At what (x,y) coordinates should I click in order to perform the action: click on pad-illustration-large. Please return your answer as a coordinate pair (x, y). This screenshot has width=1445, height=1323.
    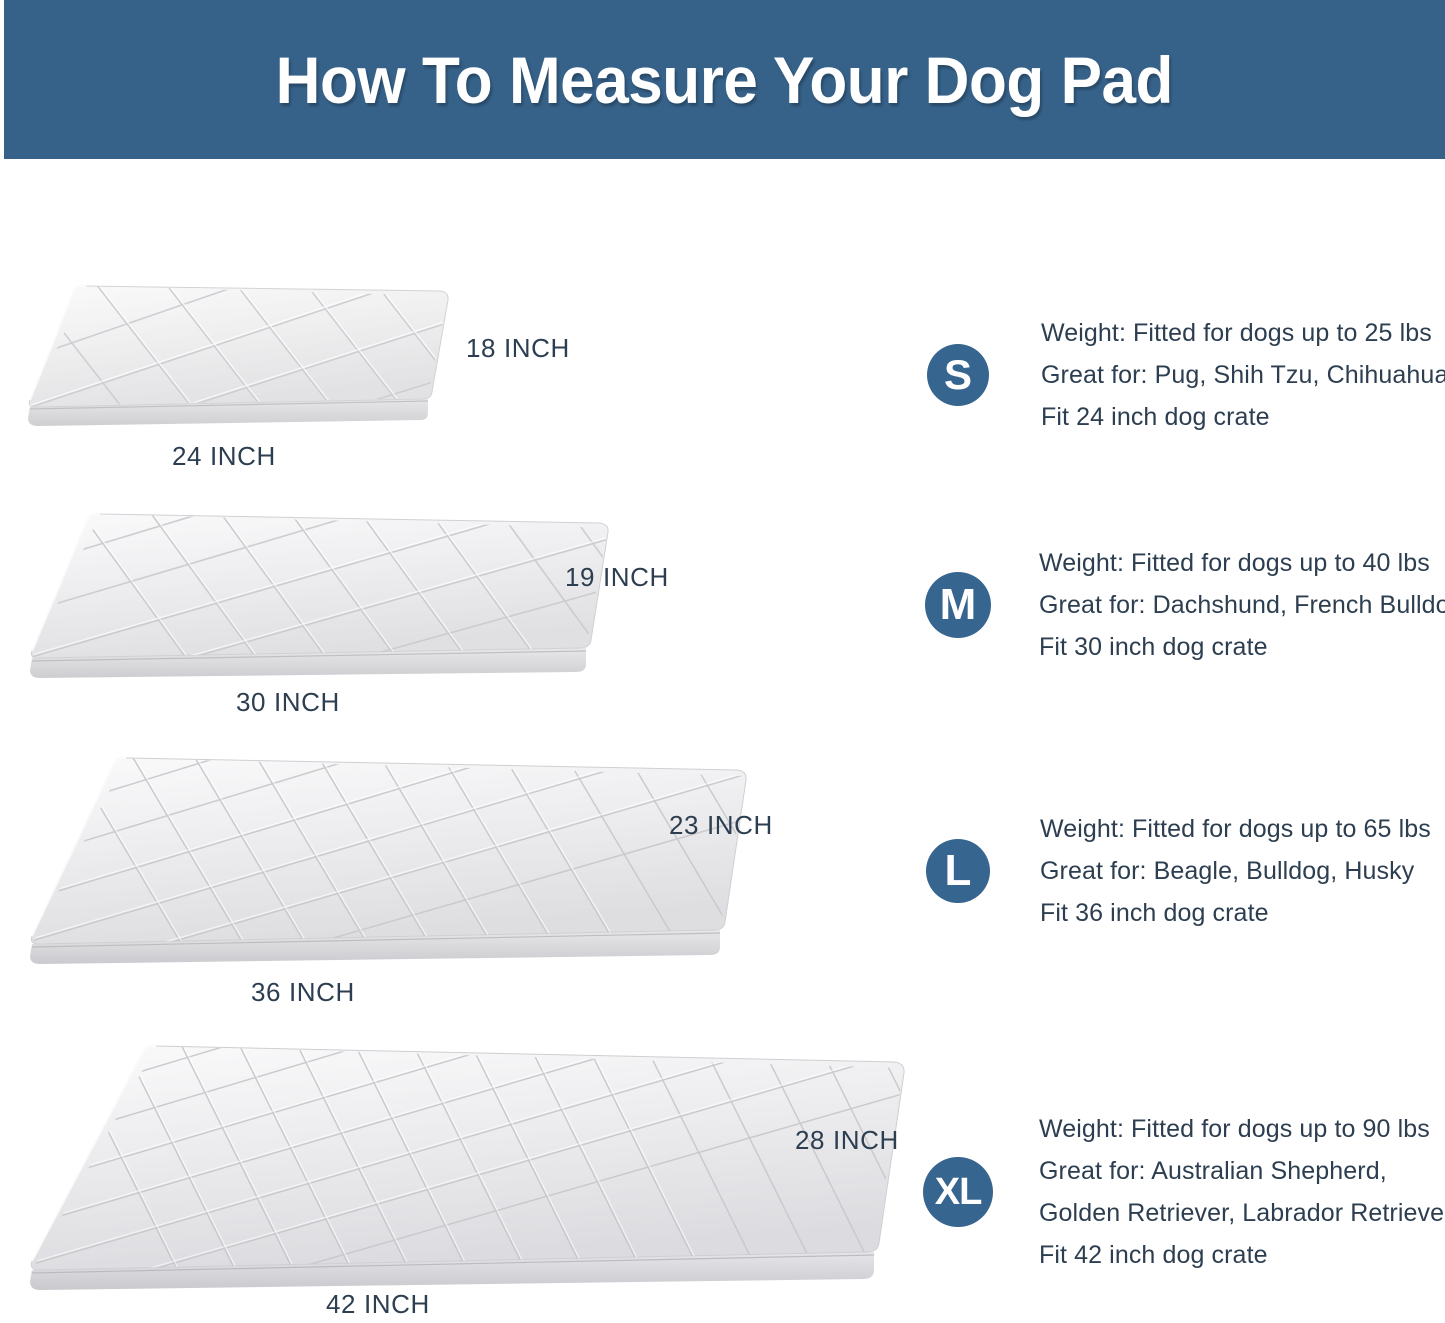
    Looking at the image, I should click on (388, 862).